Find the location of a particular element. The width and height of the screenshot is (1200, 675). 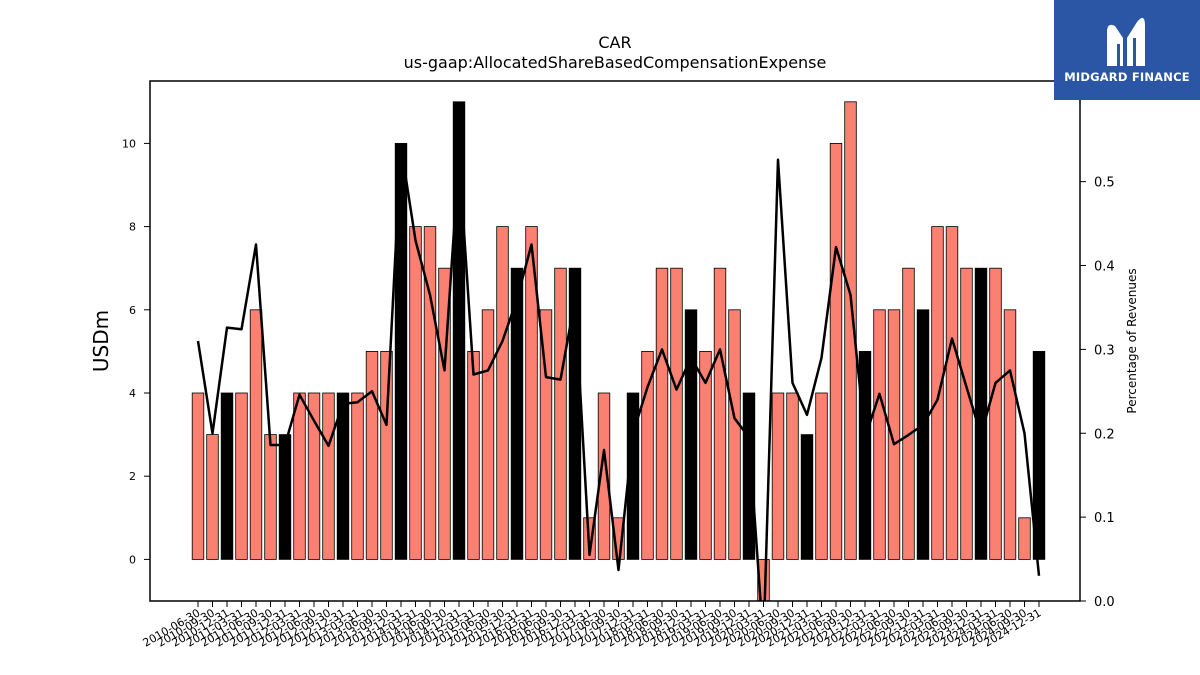

y-axis-label: USDm is located at coordinates (101, 341).